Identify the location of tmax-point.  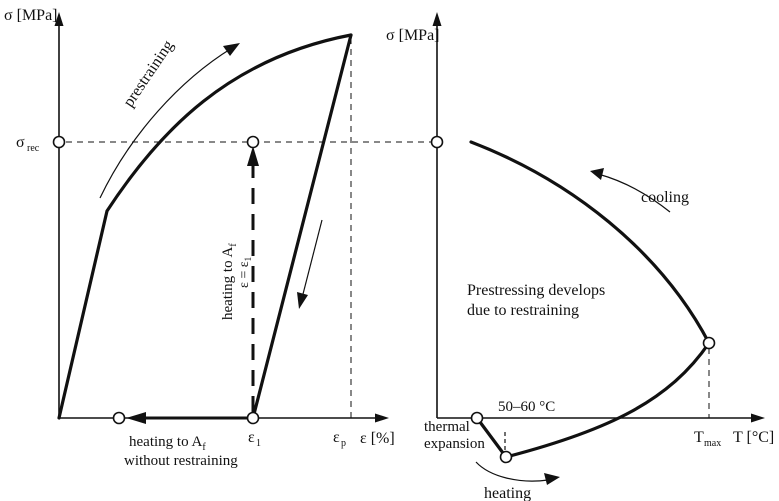
(709, 343).